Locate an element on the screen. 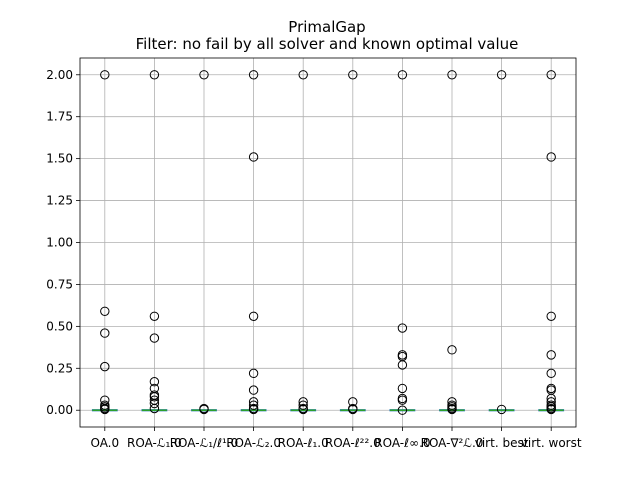 Image resolution: width=640 pixels, height=480 pixels. y-tick-label: 1.75 is located at coordinates (59, 117).